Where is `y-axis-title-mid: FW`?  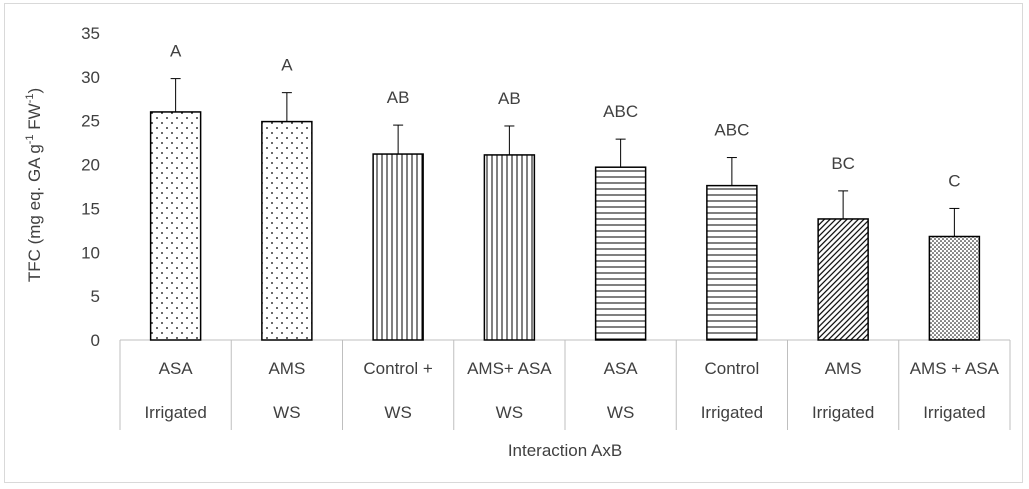 y-axis-title-mid: FW is located at coordinates (34, 118).